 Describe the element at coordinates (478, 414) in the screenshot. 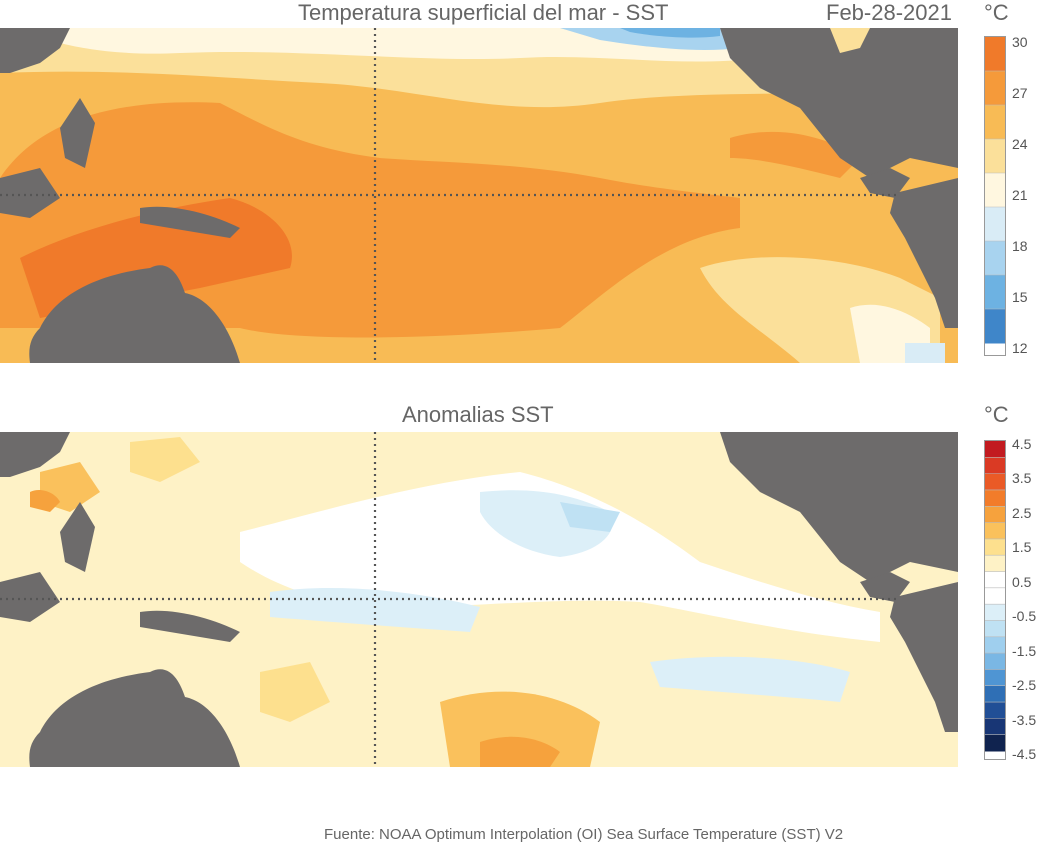

I see `anomaly-map-title: Anomalias SST` at that location.